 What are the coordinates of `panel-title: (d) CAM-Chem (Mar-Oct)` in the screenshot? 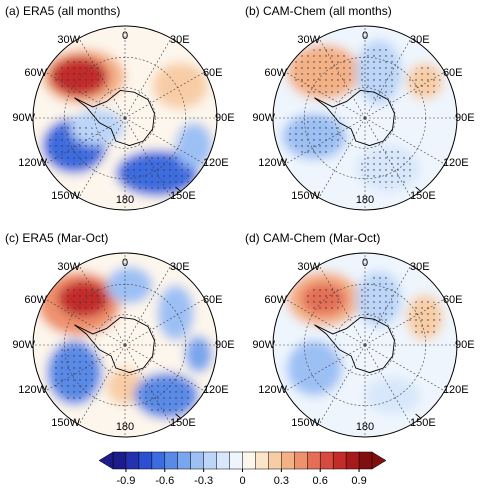 It's located at (312, 238).